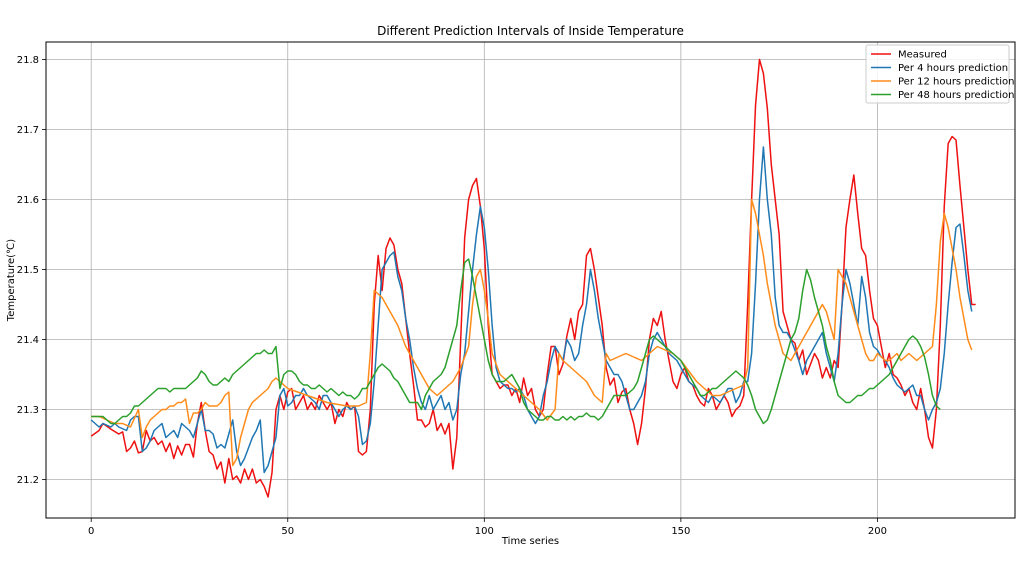 This screenshot has height=570, width=1024. Describe the element at coordinates (680, 531) in the screenshot. I see `x-tick-label: 150` at that location.